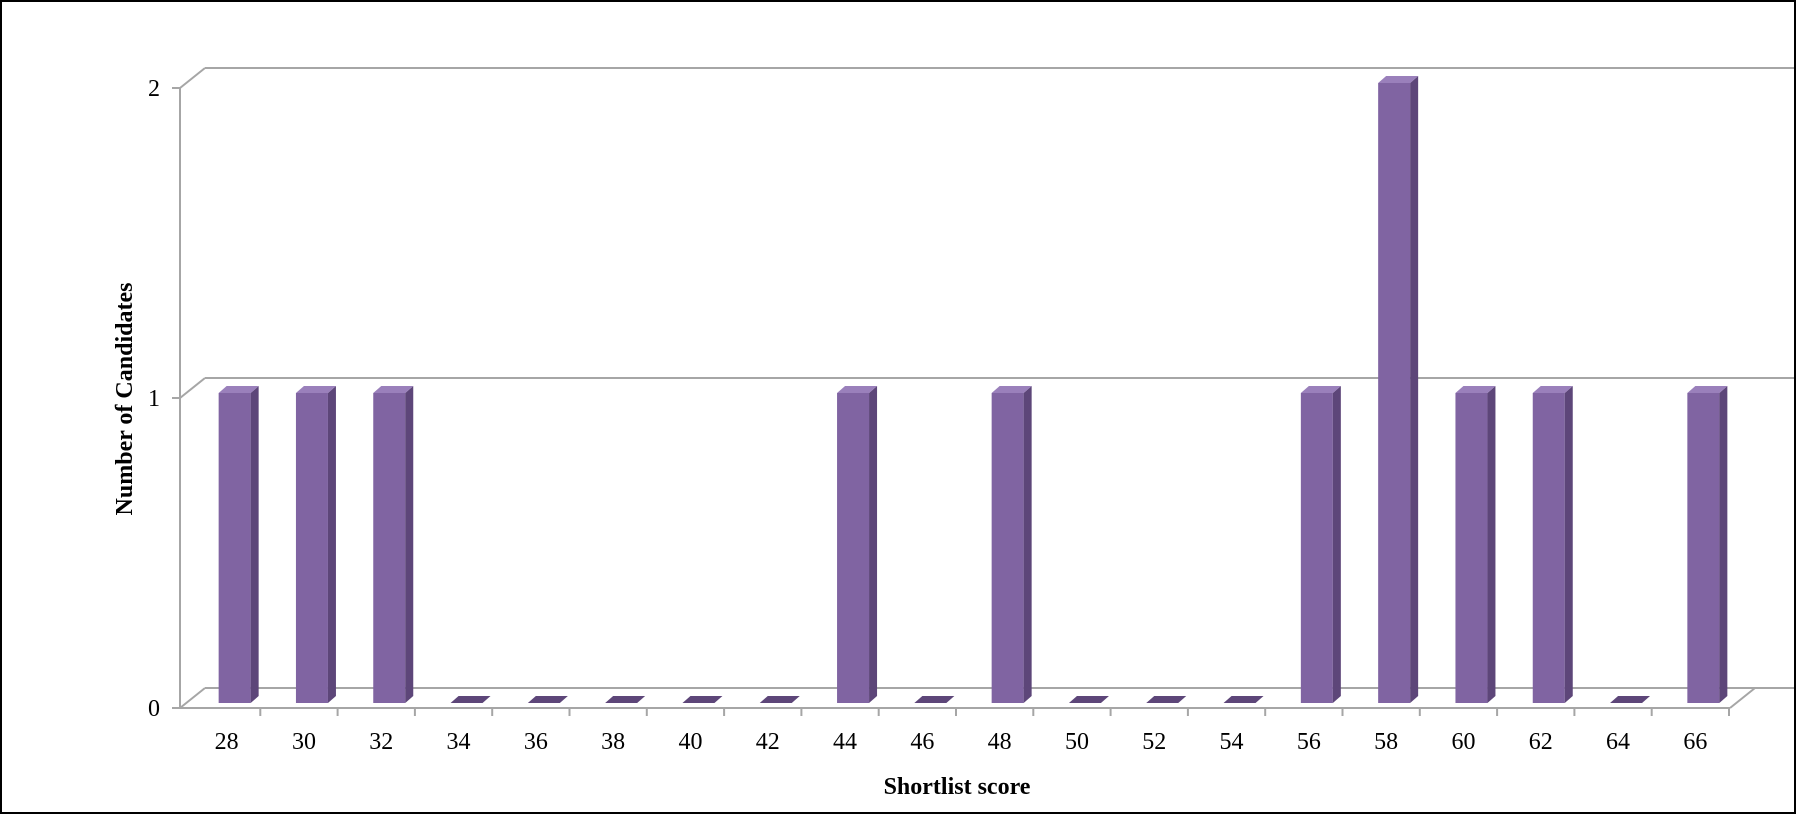 This screenshot has height=817, width=1796. I want to click on x-tick-label: 46, so click(922, 742).